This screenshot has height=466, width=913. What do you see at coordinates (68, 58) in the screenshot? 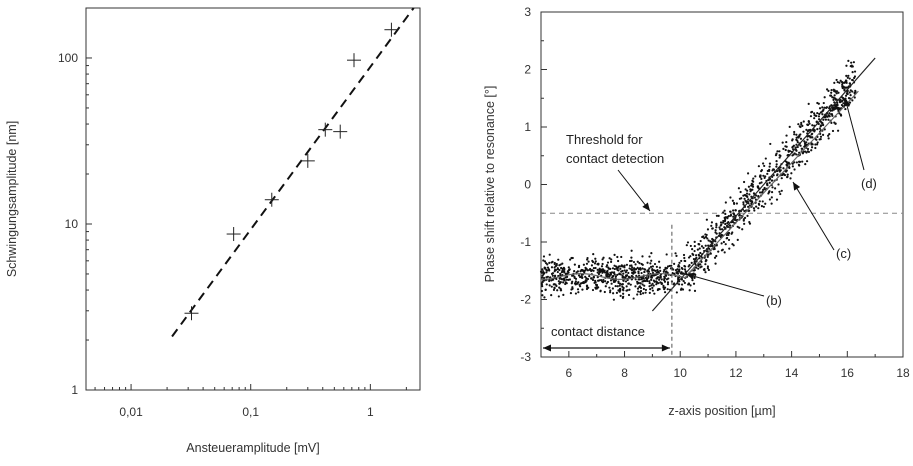
I see `left-y-tick-label: 100` at bounding box center [68, 58].